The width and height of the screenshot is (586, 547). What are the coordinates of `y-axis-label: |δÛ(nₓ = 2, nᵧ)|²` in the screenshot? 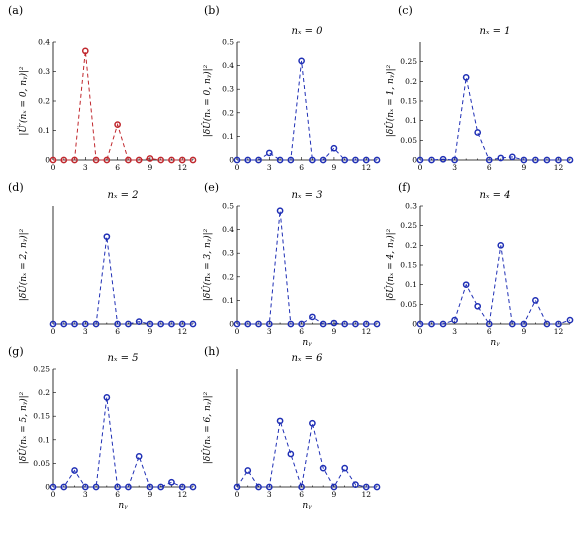 It's located at (23, 264).